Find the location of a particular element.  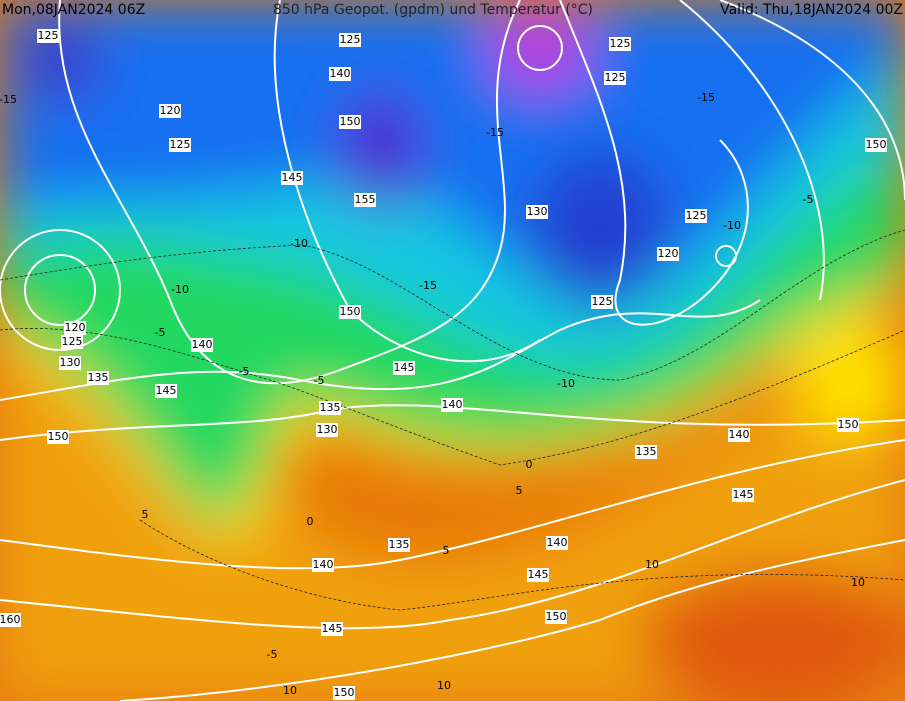

run-time: Mon,08JAN2024 06Z is located at coordinates (73, 10).